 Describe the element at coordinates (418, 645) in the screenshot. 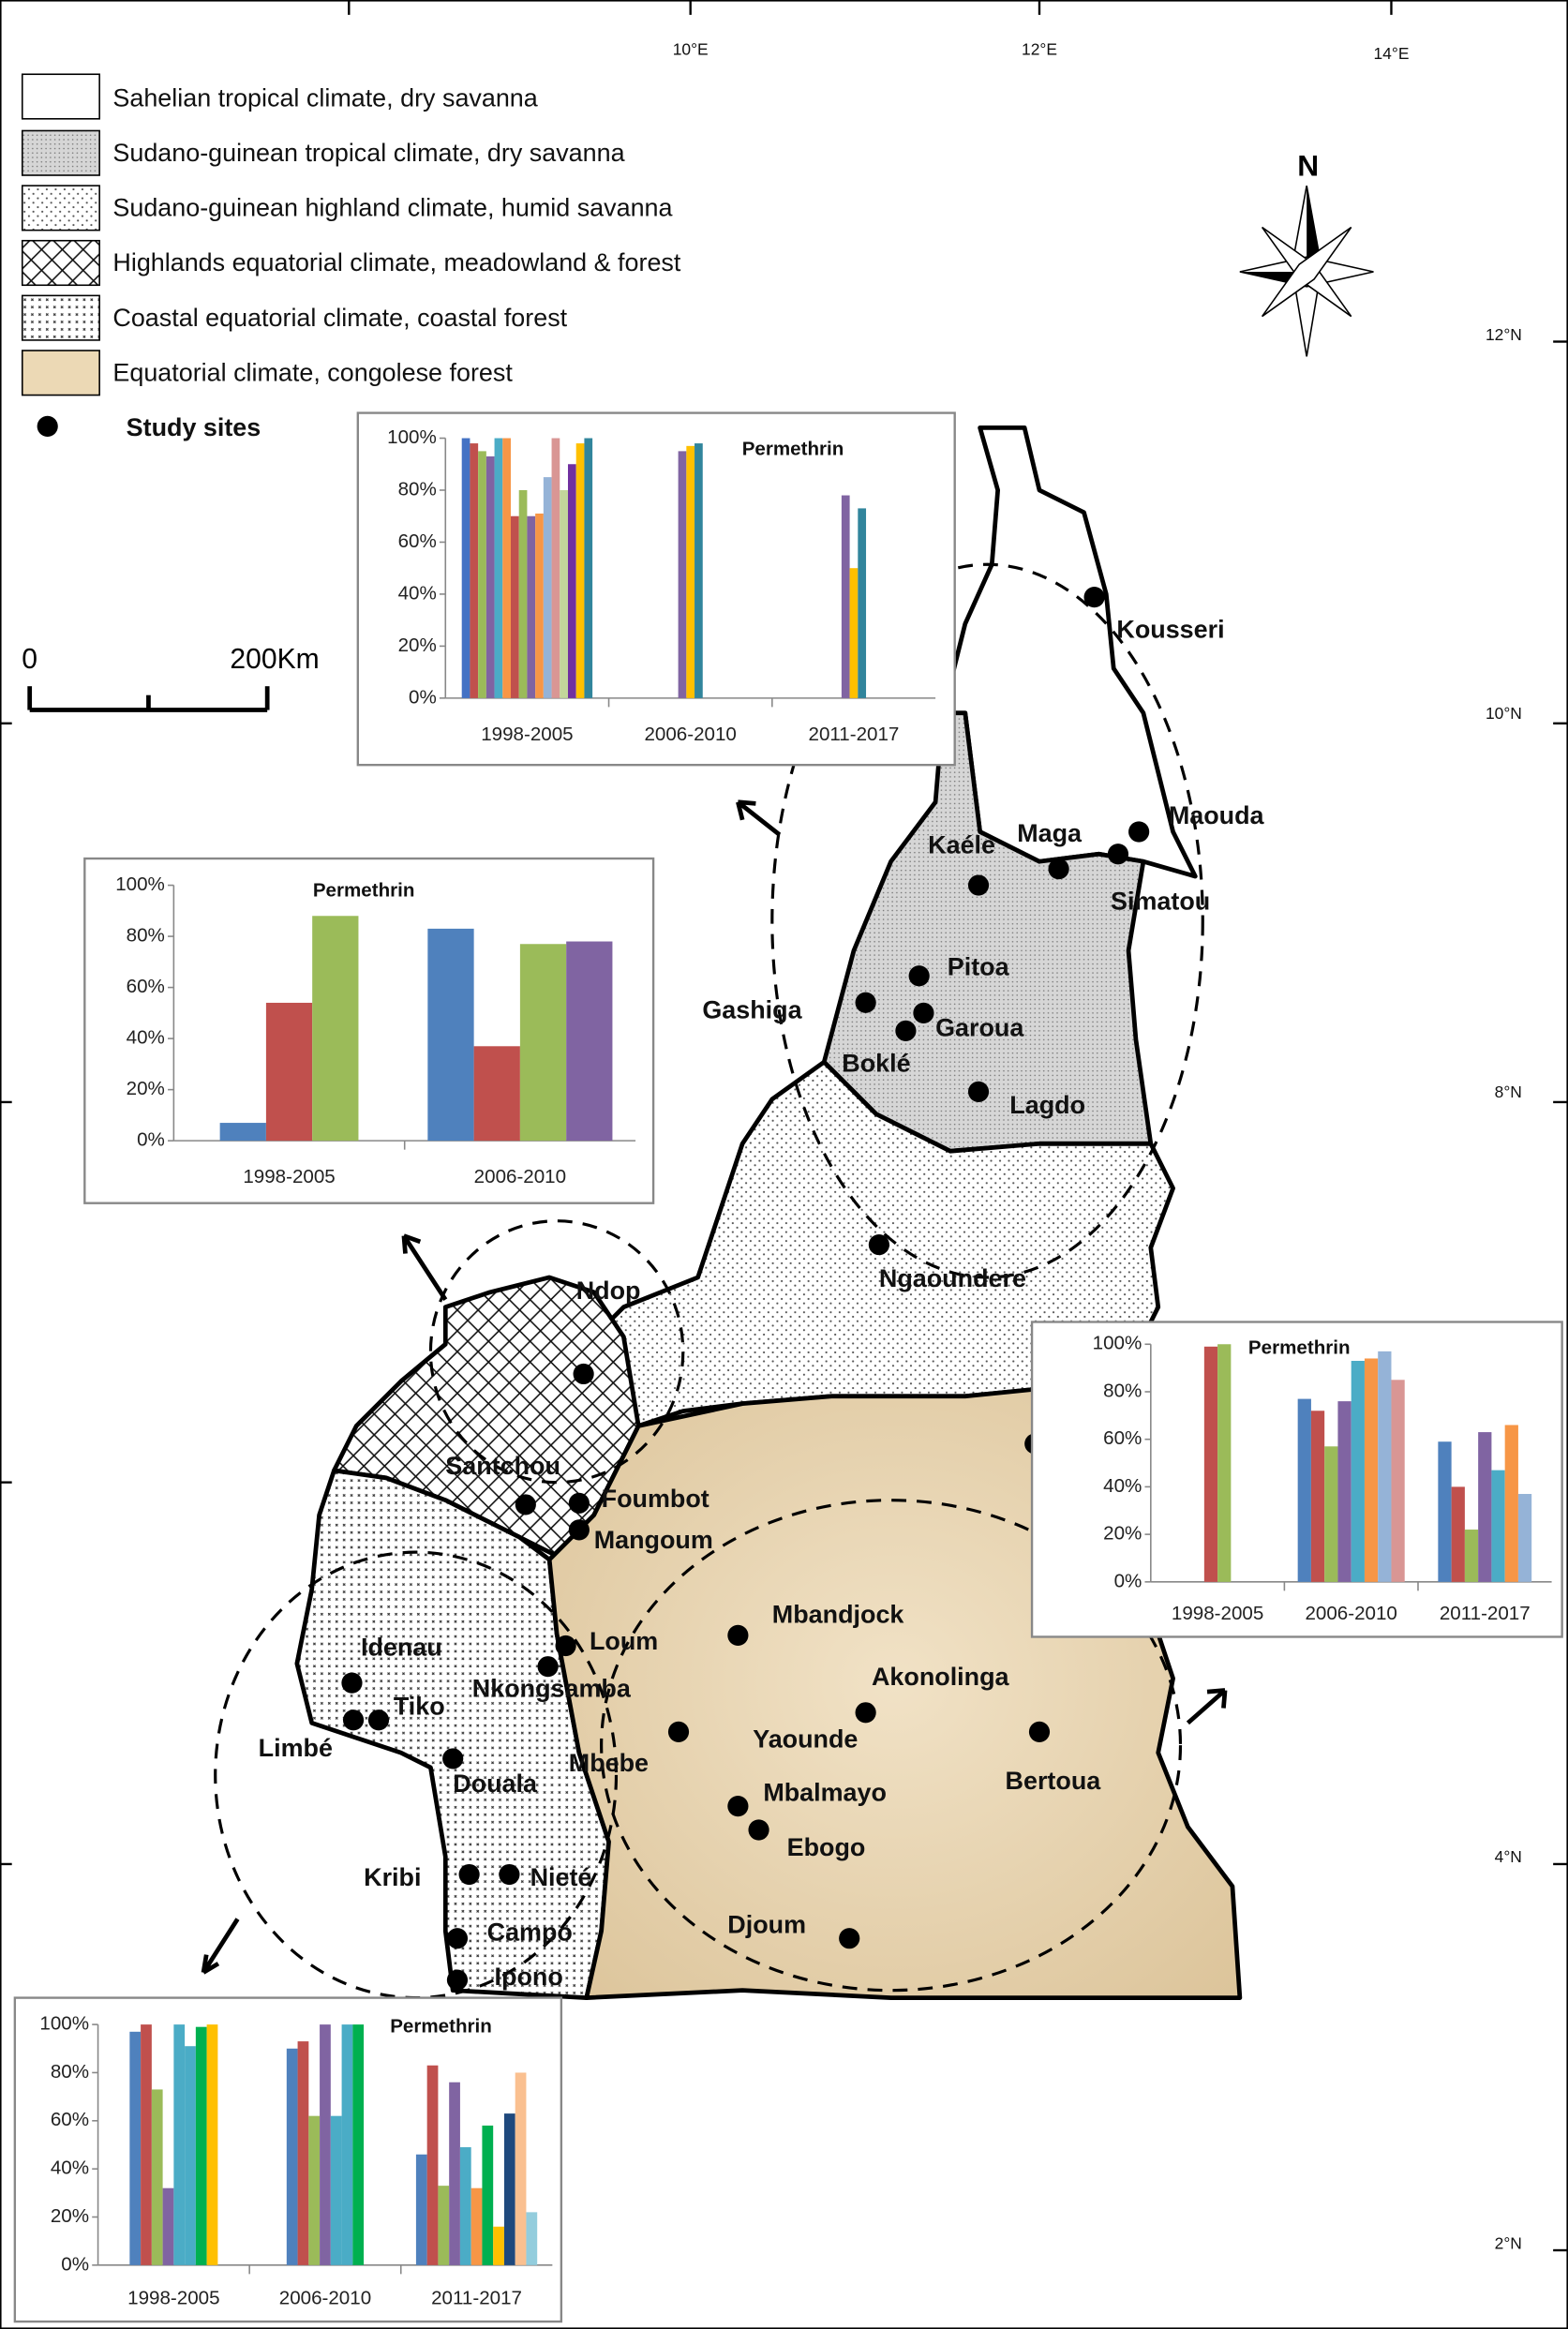

I see `y-tick-label: 20%` at that location.